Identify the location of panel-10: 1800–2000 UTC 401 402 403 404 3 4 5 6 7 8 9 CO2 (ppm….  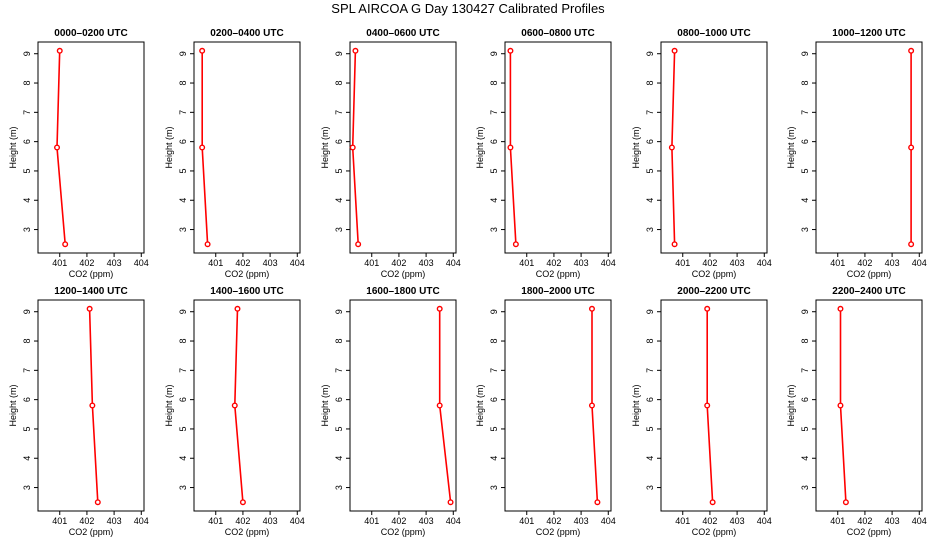
(545, 411).